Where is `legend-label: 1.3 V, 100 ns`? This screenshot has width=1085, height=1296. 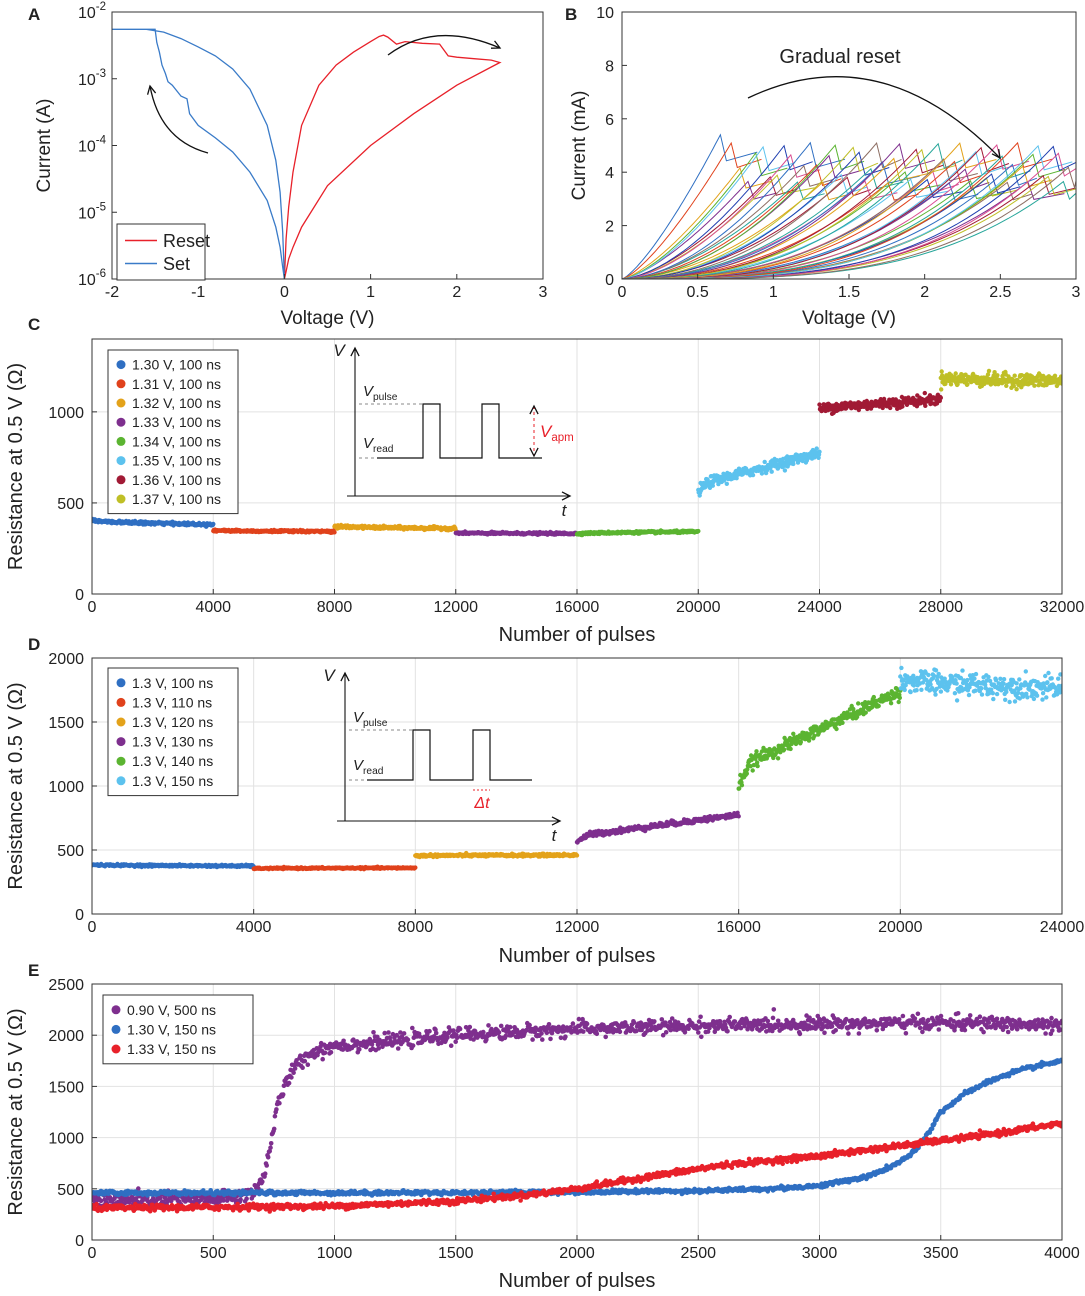
legend-label: 1.3 V, 100 ns is located at coordinates (172, 683).